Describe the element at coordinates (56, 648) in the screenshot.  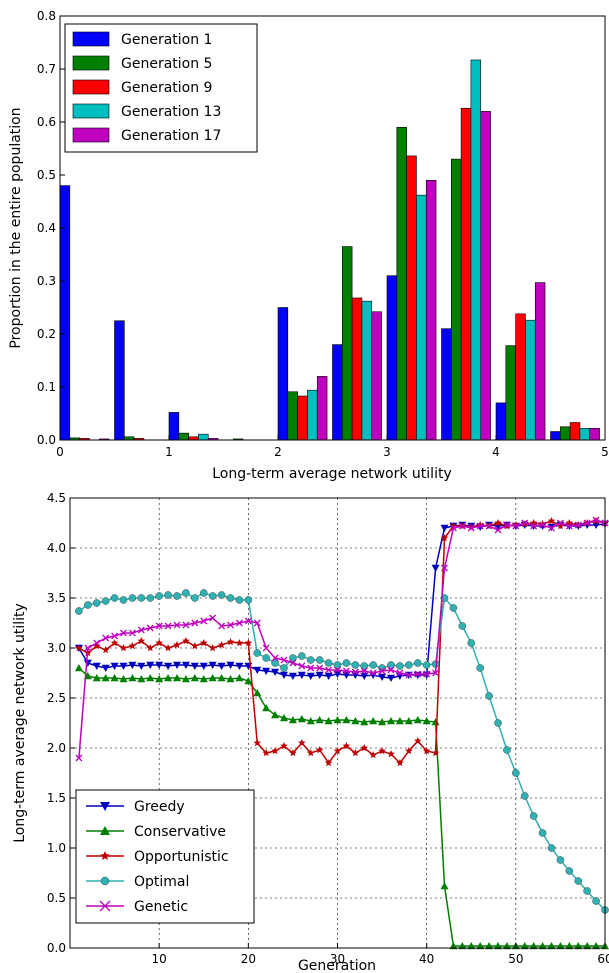
I see `line-y-tick-label: 3.0` at that location.